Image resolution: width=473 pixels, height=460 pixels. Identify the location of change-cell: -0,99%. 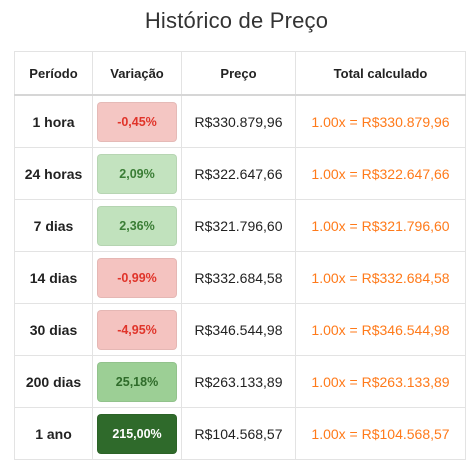
(137, 277).